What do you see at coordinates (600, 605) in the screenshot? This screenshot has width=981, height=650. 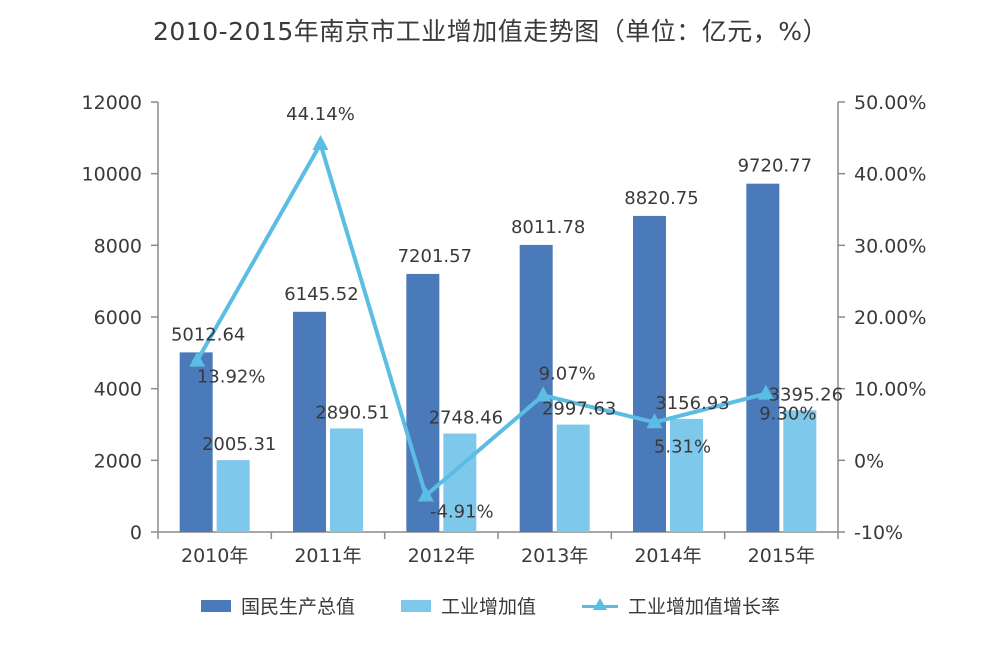 I see `legend-swatch-growth` at bounding box center [600, 605].